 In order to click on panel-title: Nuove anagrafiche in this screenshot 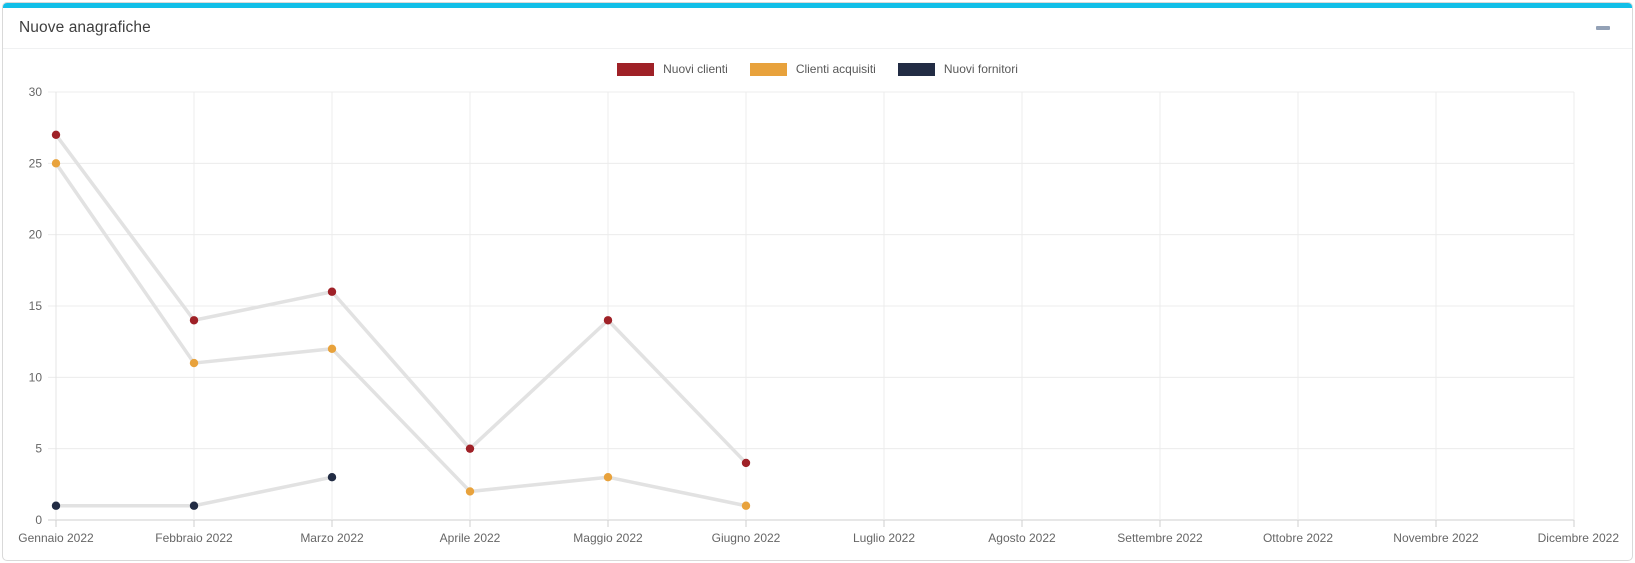, I will do `click(85, 27)`.